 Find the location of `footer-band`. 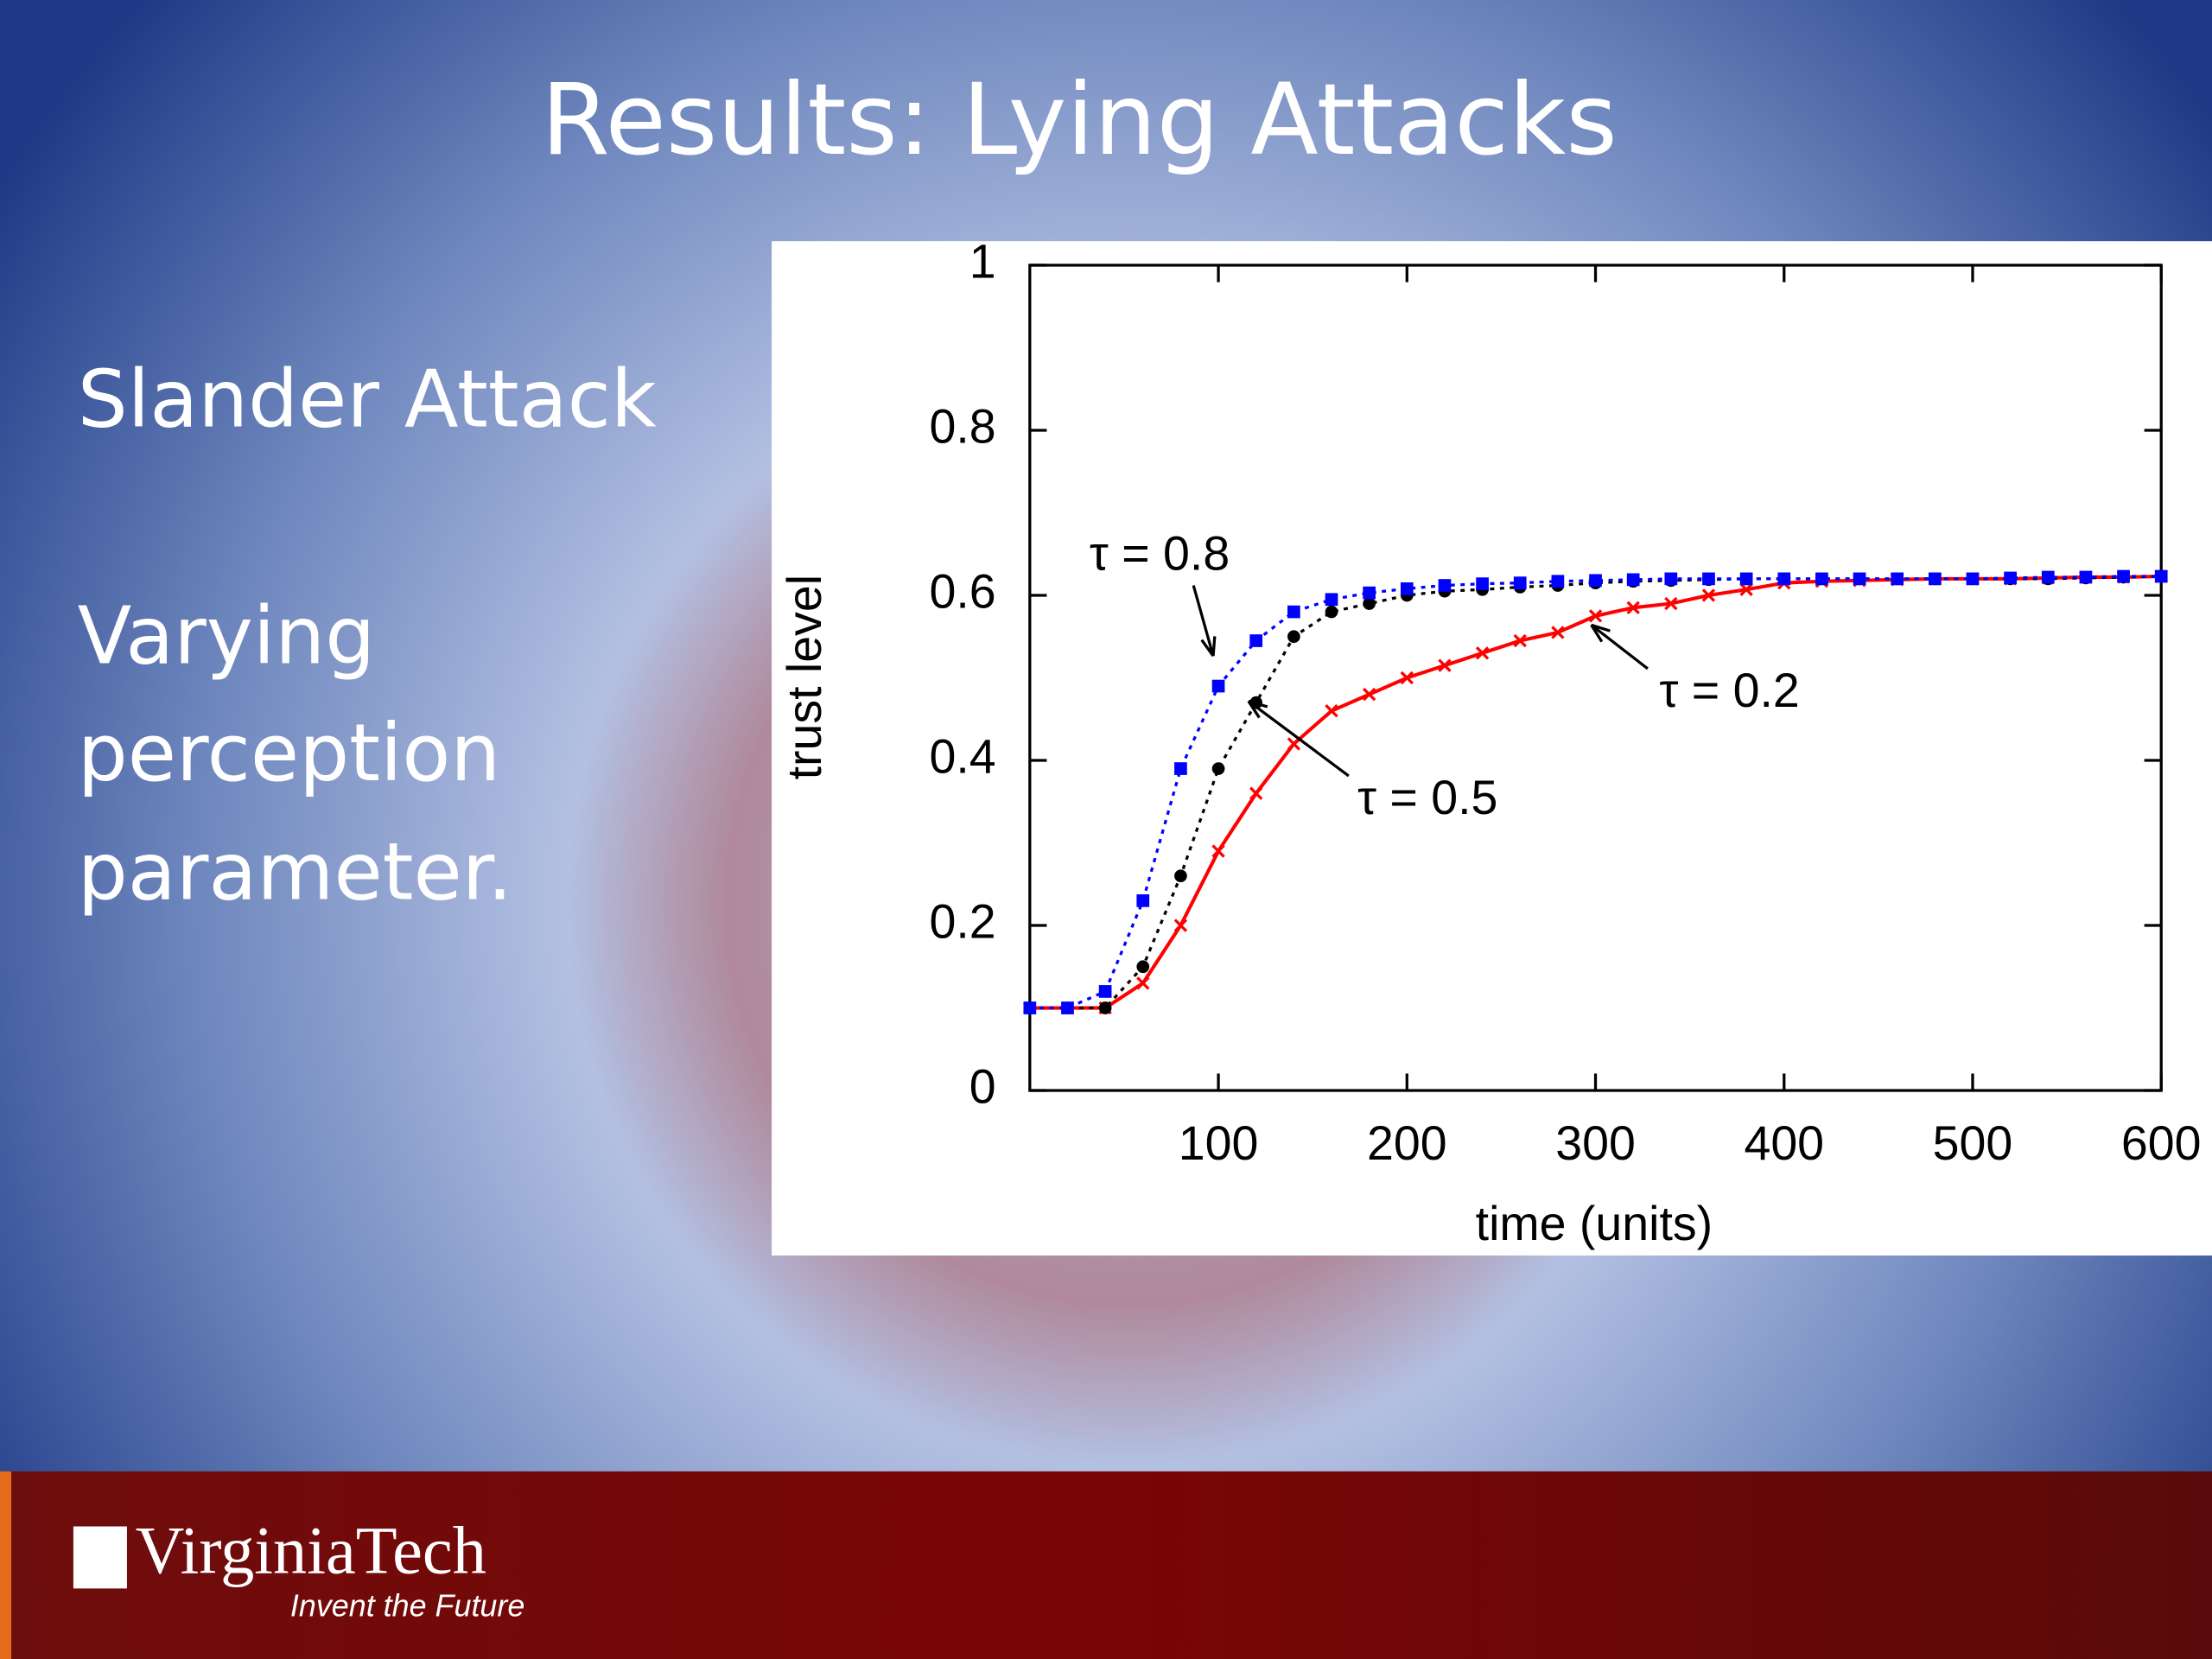

footer-band is located at coordinates (1106, 1565).